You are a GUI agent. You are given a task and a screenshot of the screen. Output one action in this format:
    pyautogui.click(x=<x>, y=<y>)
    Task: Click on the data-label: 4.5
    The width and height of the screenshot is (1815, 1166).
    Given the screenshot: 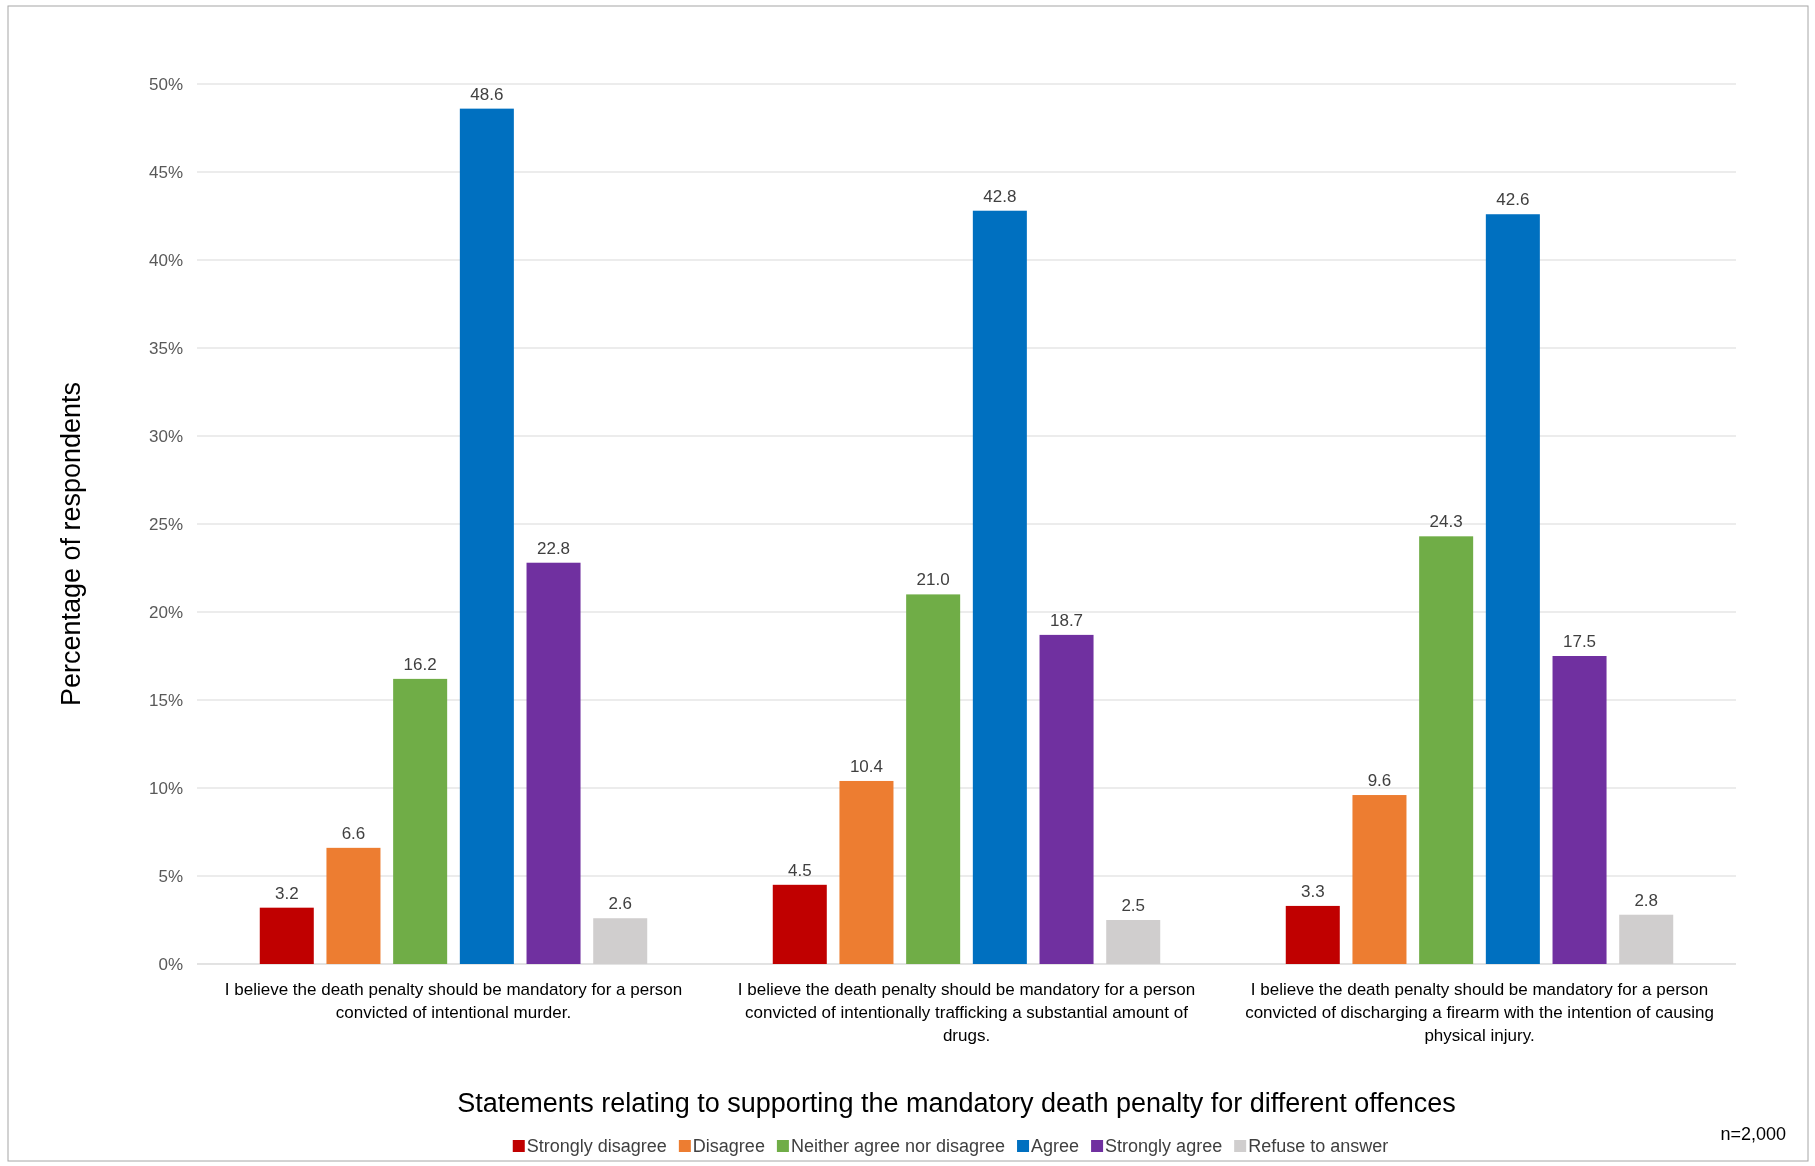 What is the action you would take?
    pyautogui.click(x=799, y=870)
    